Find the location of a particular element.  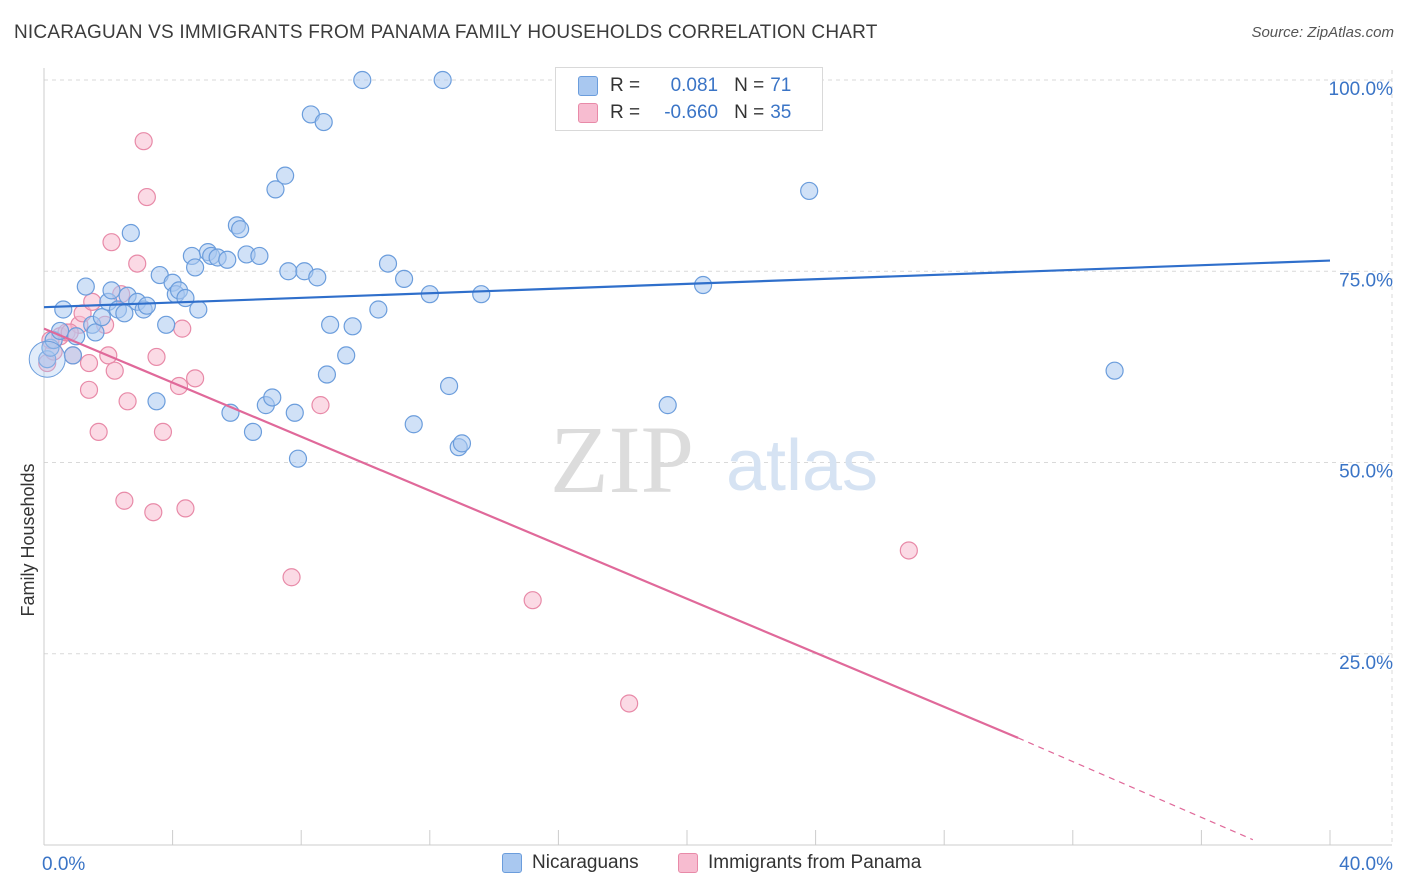

legend-item-panama: Immigrants from Panama is located at coordinates (799, 863).